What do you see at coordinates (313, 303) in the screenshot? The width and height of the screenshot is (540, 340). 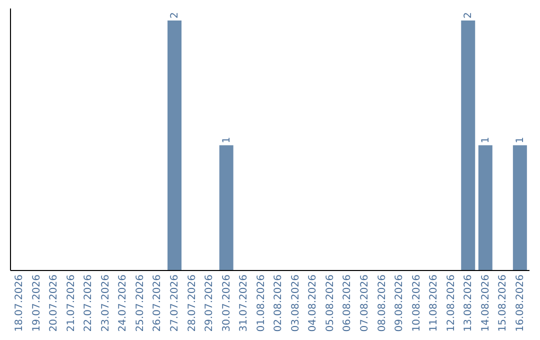 I see `x-tick-label: 04.08.2026` at bounding box center [313, 303].